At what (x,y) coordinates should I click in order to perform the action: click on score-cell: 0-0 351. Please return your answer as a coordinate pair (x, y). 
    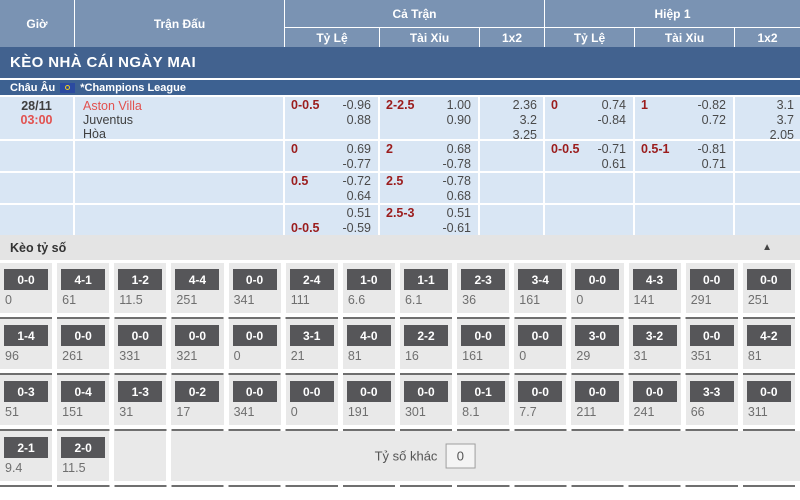
    Looking at the image, I should click on (711, 344).